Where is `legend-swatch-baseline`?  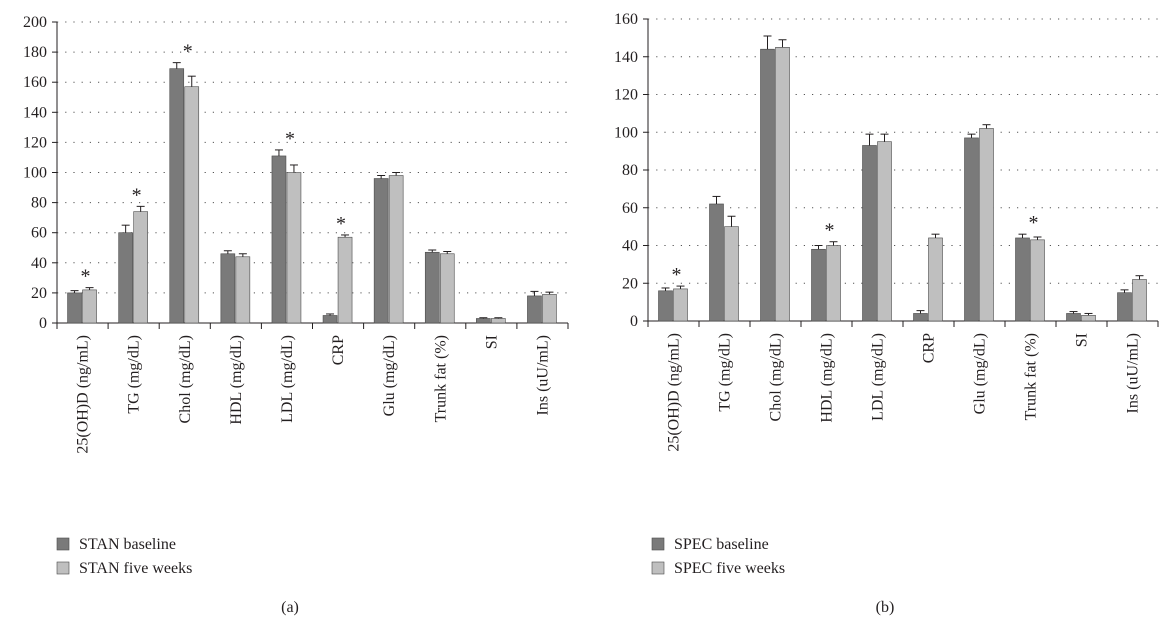 legend-swatch-baseline is located at coordinates (63, 544).